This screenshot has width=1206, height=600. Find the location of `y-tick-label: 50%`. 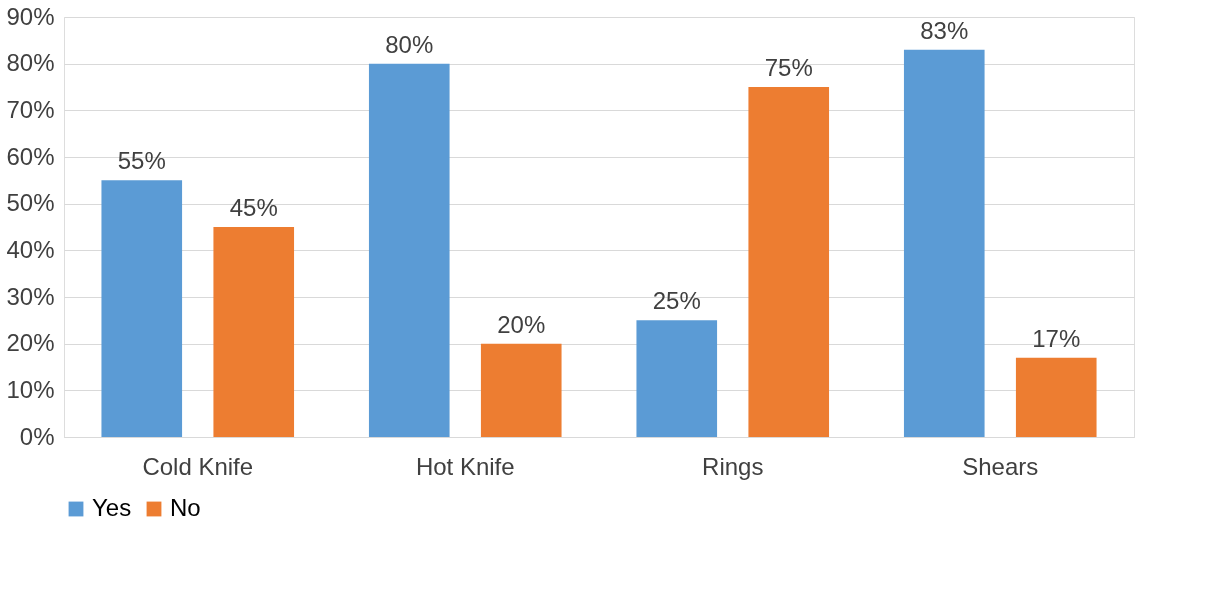

y-tick-label: 50% is located at coordinates (30, 203).